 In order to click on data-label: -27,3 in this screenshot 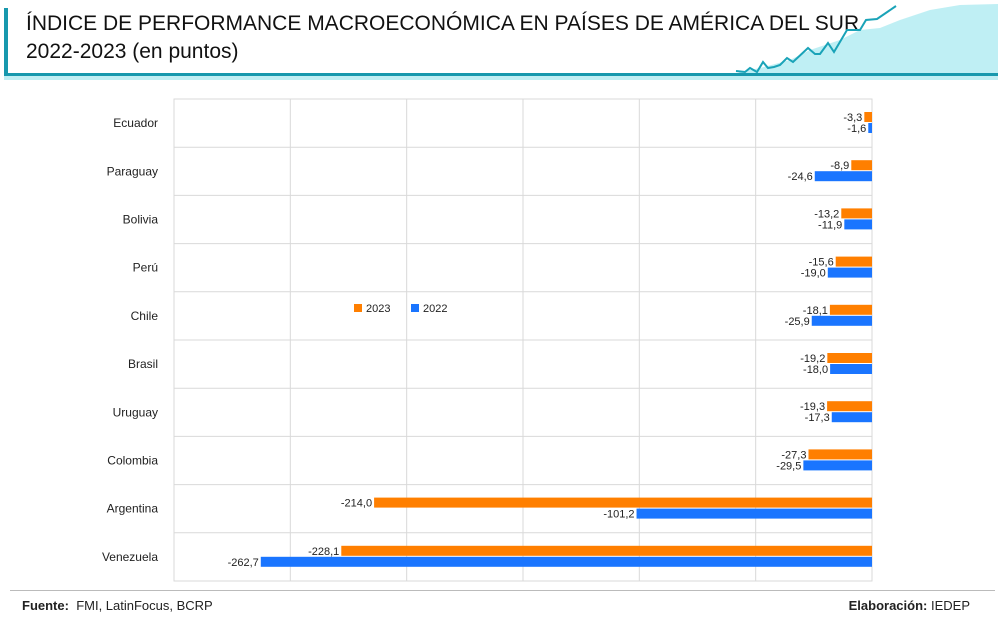, I will do `click(793, 455)`.